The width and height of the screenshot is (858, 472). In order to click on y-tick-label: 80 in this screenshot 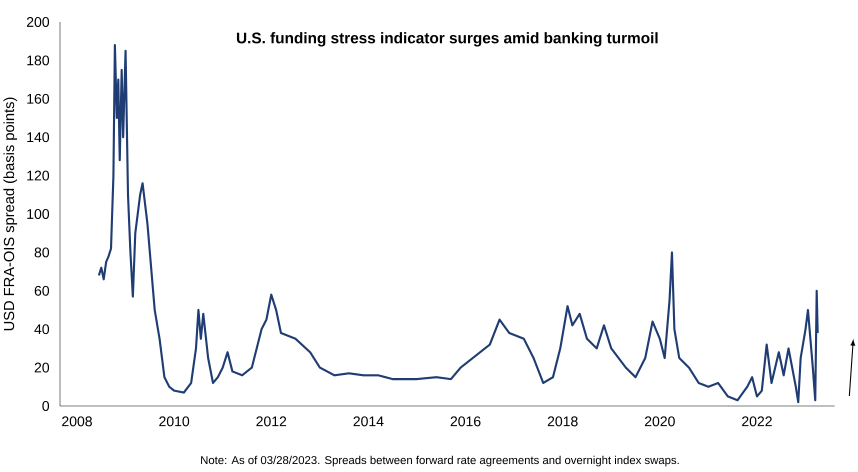, I will do `click(42, 252)`.